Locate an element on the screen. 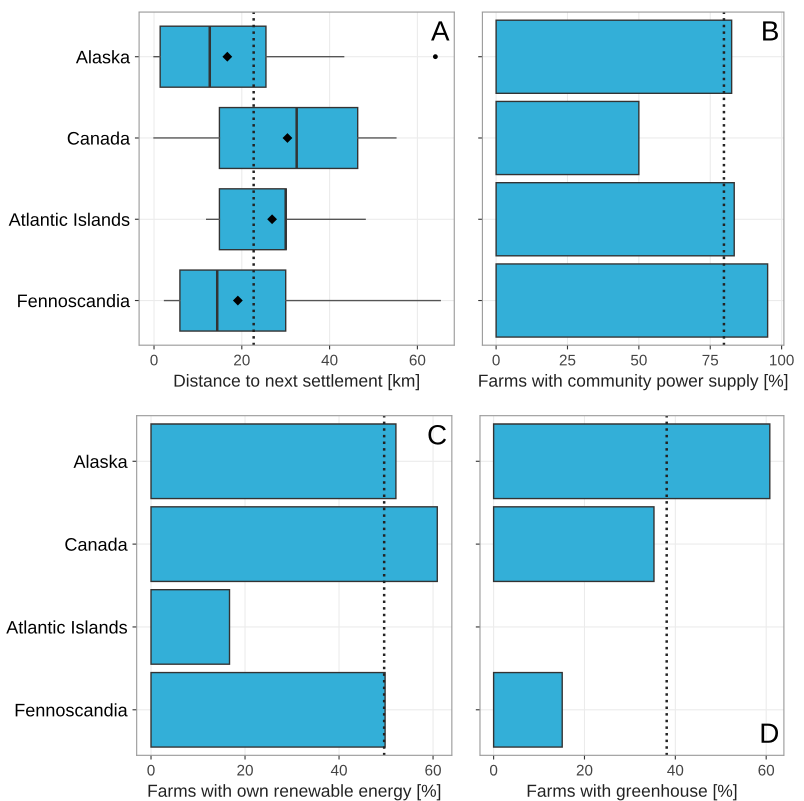 This screenshot has width=804, height=801. x-axis-title: Farms with community power supply [%] is located at coordinates (633, 382).